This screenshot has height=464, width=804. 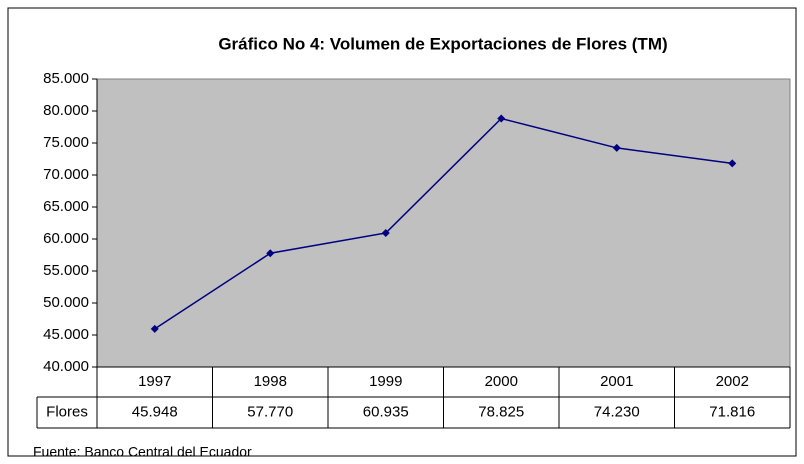 What do you see at coordinates (732, 411) in the screenshot?
I see `table-value: 71.816` at bounding box center [732, 411].